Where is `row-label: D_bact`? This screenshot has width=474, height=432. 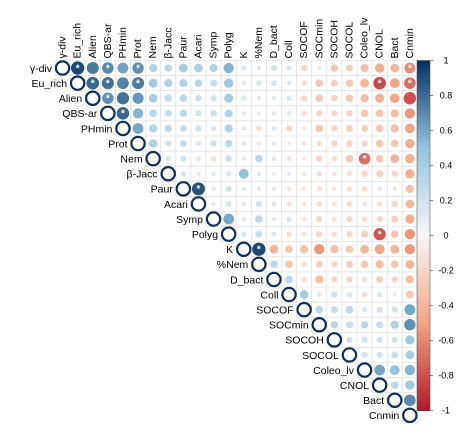 row-label: D_bact is located at coordinates (246, 280).